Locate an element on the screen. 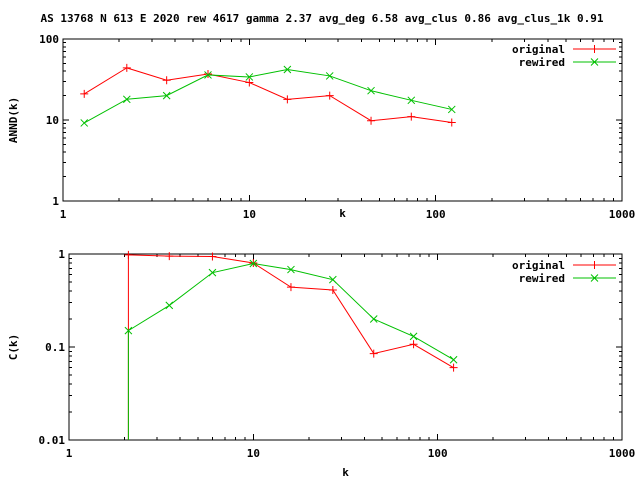  y-tick-label: 10 is located at coordinates (52, 120).